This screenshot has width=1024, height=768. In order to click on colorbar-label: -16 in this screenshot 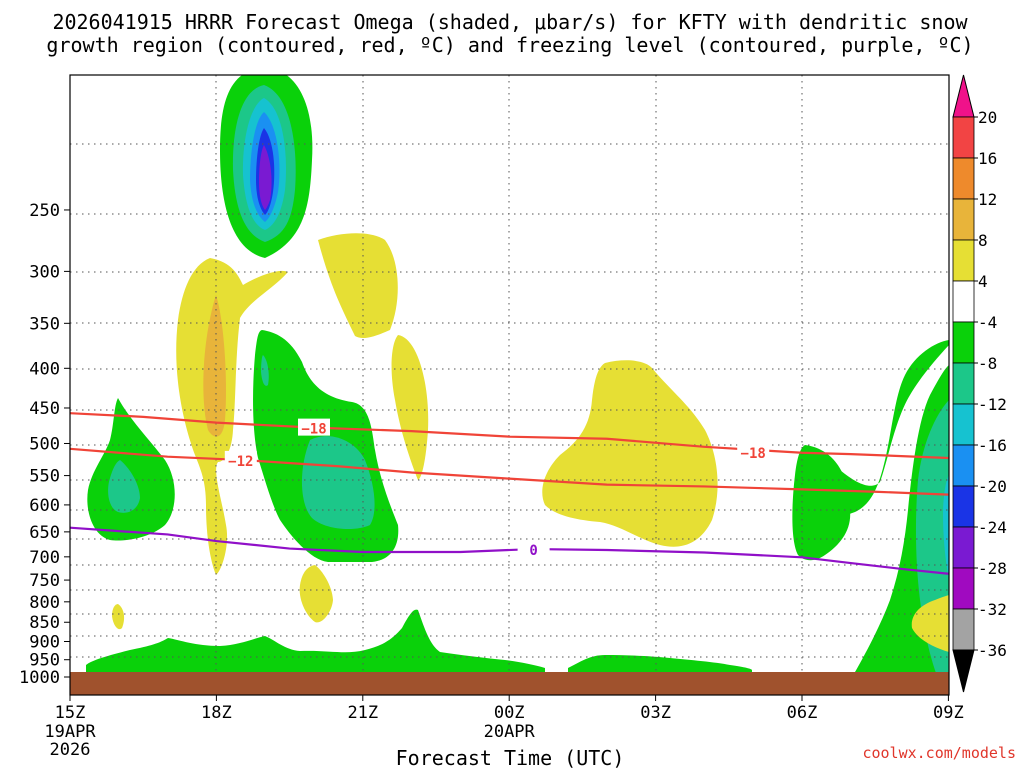, I will do `click(992, 445)`.